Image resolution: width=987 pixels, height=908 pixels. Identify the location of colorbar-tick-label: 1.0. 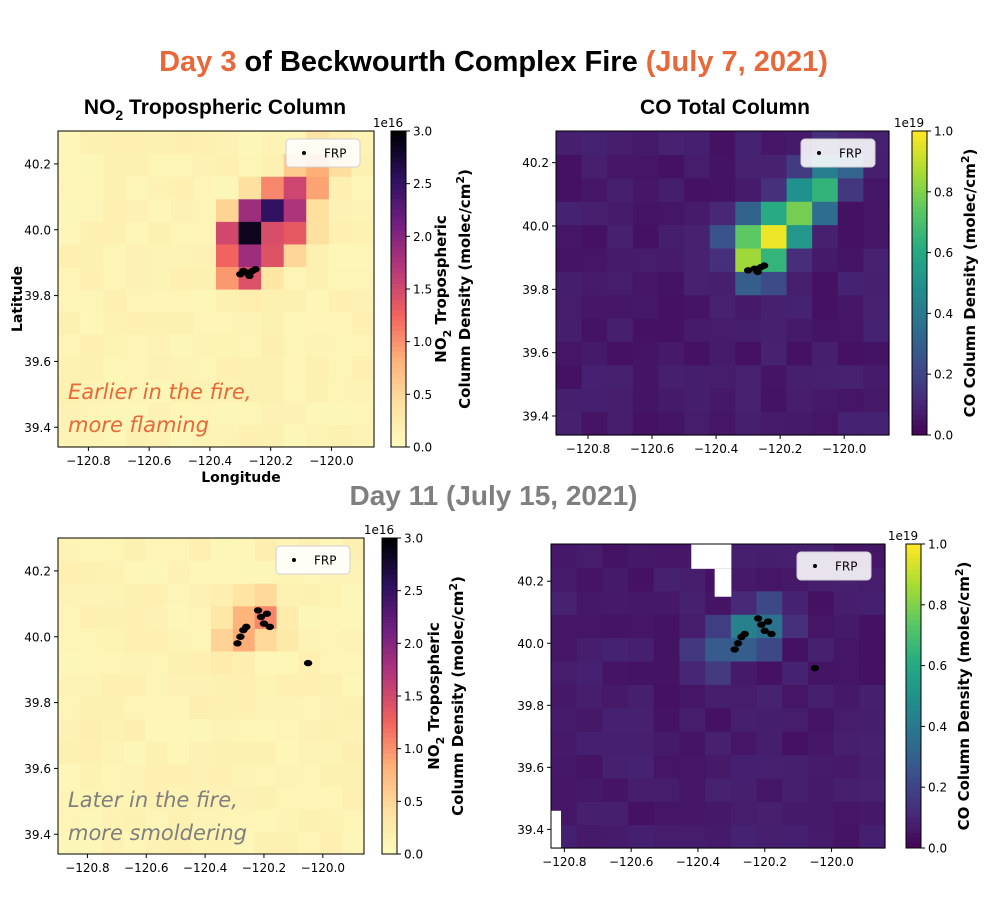
(943, 132).